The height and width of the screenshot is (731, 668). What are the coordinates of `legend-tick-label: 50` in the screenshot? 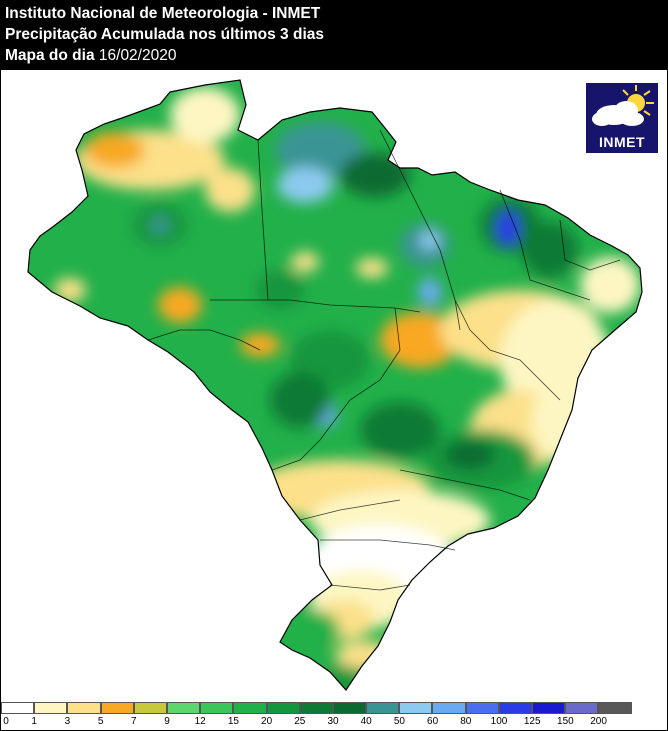 It's located at (399, 721).